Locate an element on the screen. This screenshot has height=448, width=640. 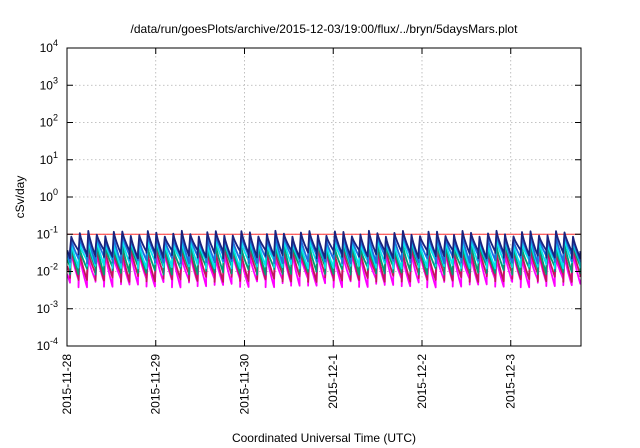
y-tick-label: 10¹ is located at coordinates (49, 158).